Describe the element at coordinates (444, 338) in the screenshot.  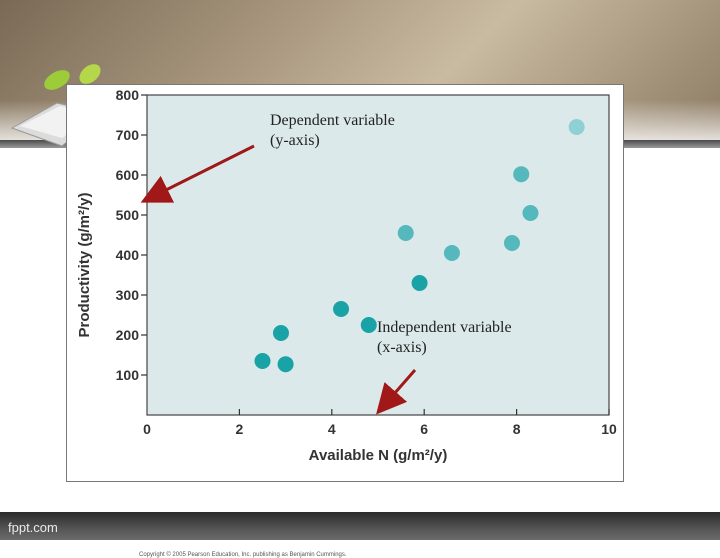
I see `independent-variable-annotation: Independent variable (x-axis)` at that location.